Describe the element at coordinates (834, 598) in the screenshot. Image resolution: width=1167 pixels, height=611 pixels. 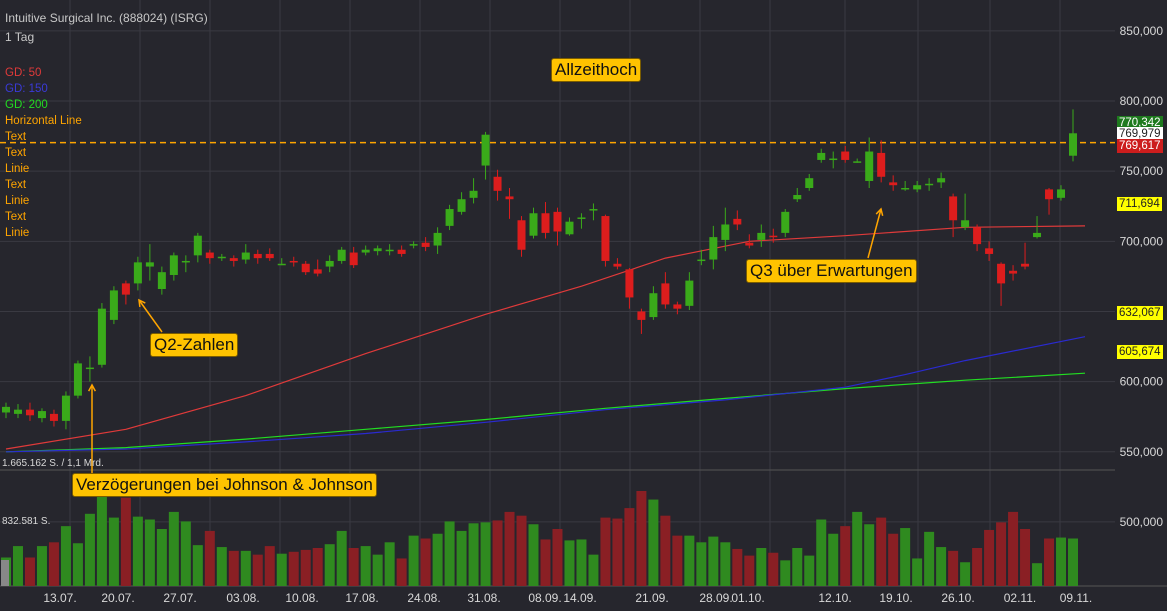
I see `x-tick-label: 12.10.` at that location.